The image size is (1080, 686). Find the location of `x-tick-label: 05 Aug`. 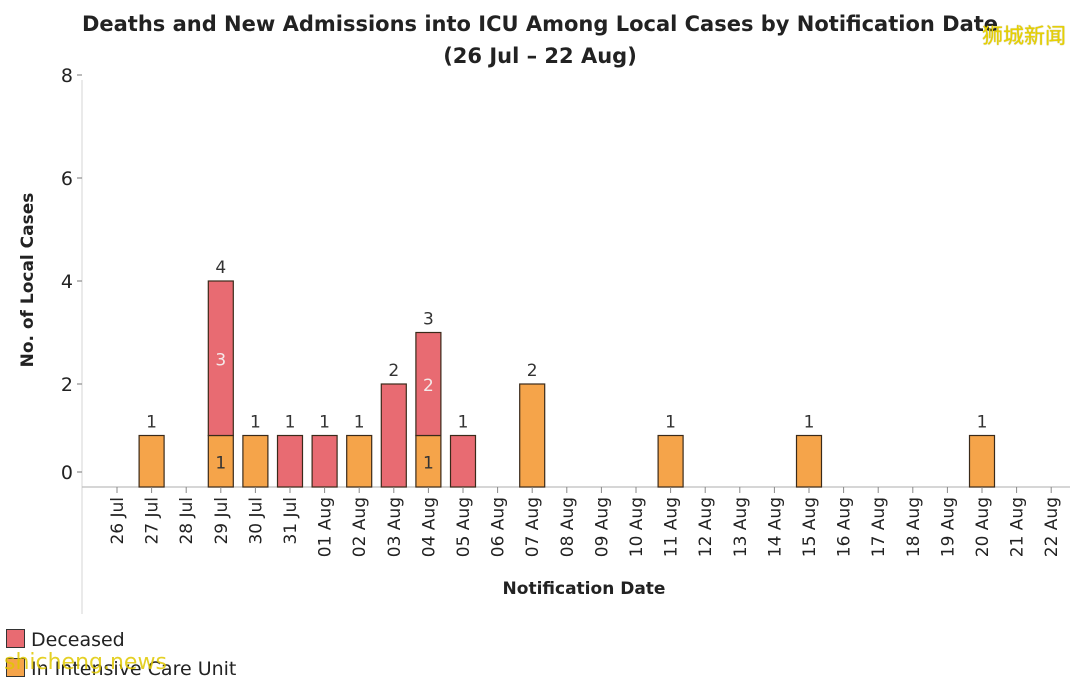

x-tick-label: 05 Aug is located at coordinates (464, 527).